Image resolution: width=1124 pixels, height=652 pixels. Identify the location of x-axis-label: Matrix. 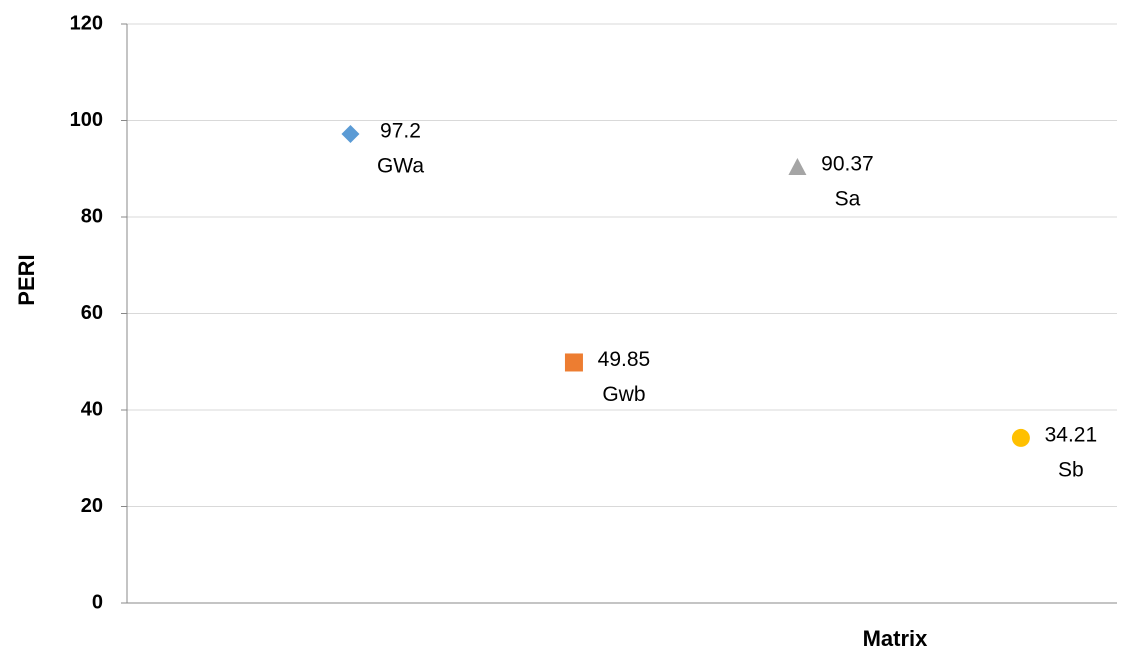
(896, 638).